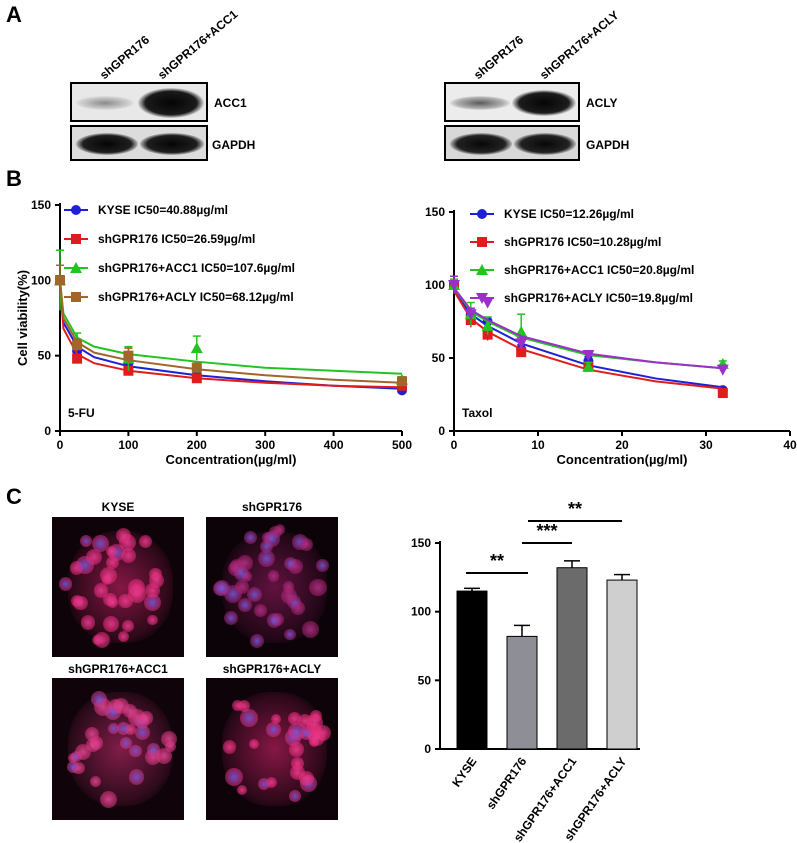  What do you see at coordinates (334, 445) in the screenshot?
I see `chart0-xtick-label-4: 400` at bounding box center [334, 445].